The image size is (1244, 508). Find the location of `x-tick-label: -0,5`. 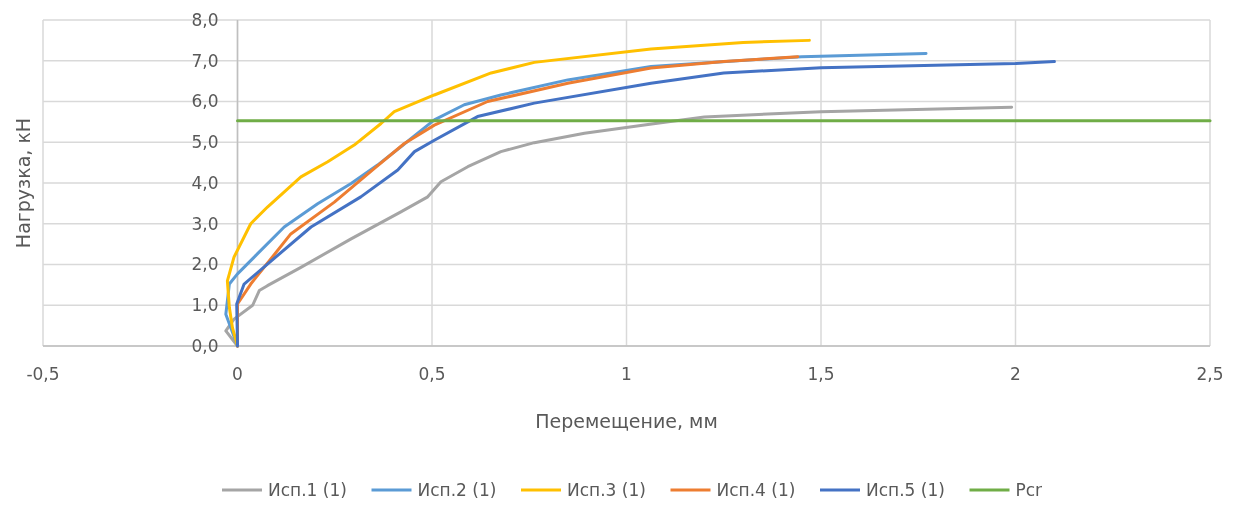

x-tick-label: -0,5 is located at coordinates (43, 374).